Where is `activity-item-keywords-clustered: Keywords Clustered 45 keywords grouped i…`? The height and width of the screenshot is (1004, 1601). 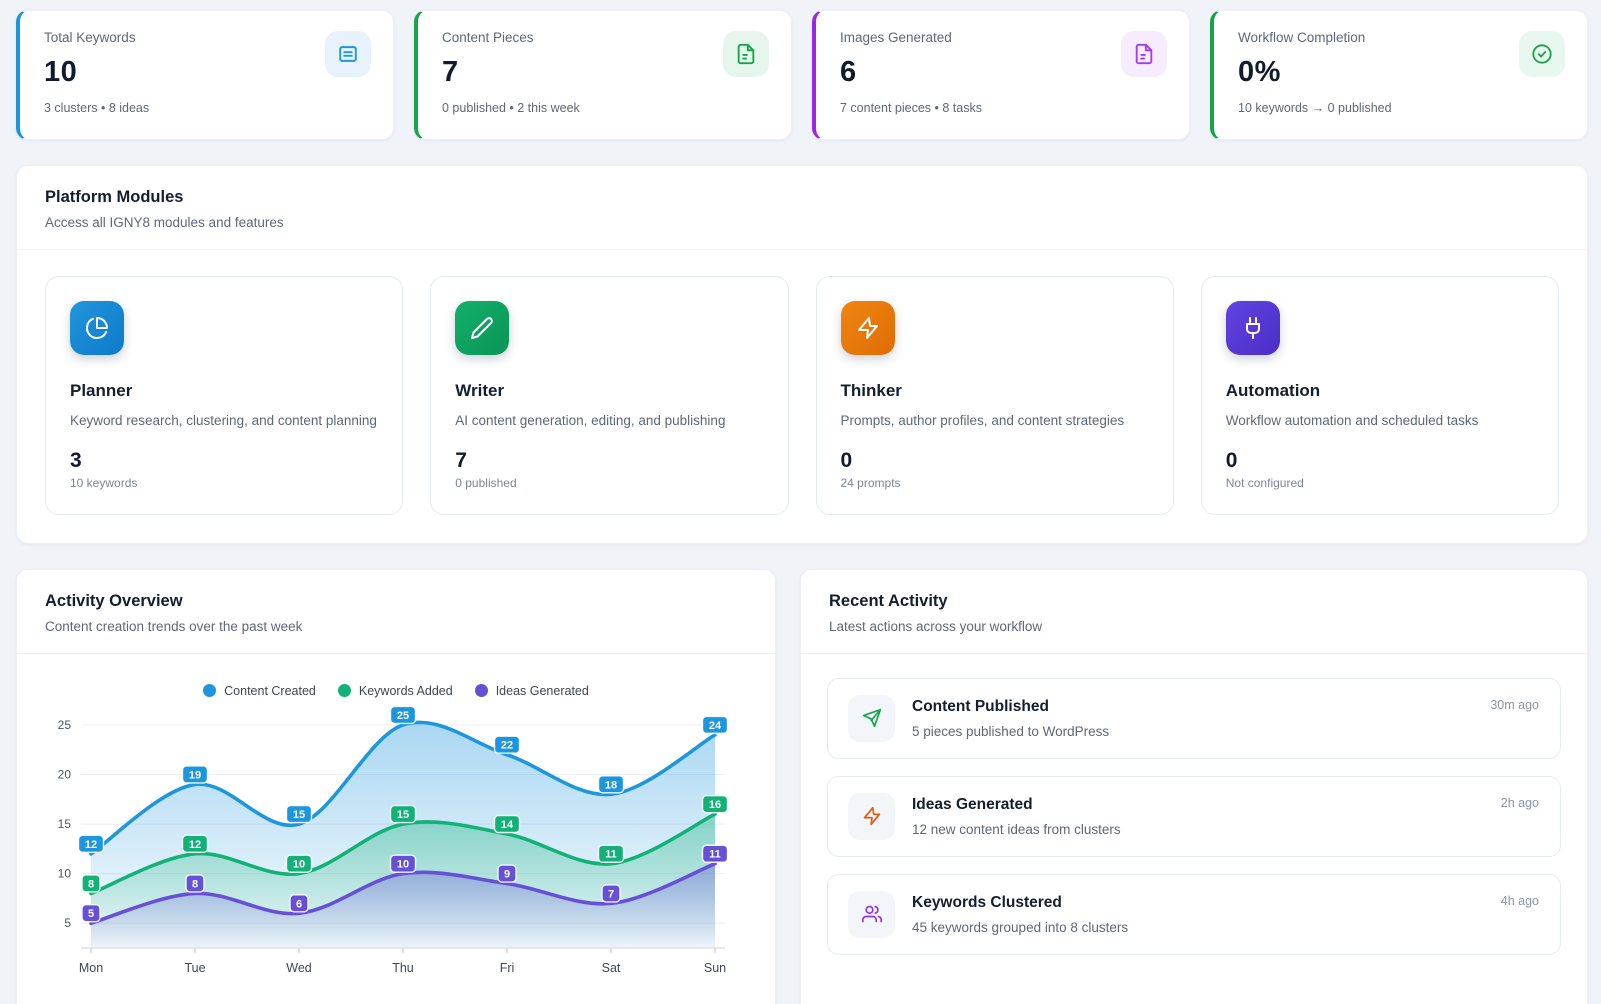
activity-item-keywords-clustered: Keywords Clustered 45 keywords grouped i… is located at coordinates (1194, 914).